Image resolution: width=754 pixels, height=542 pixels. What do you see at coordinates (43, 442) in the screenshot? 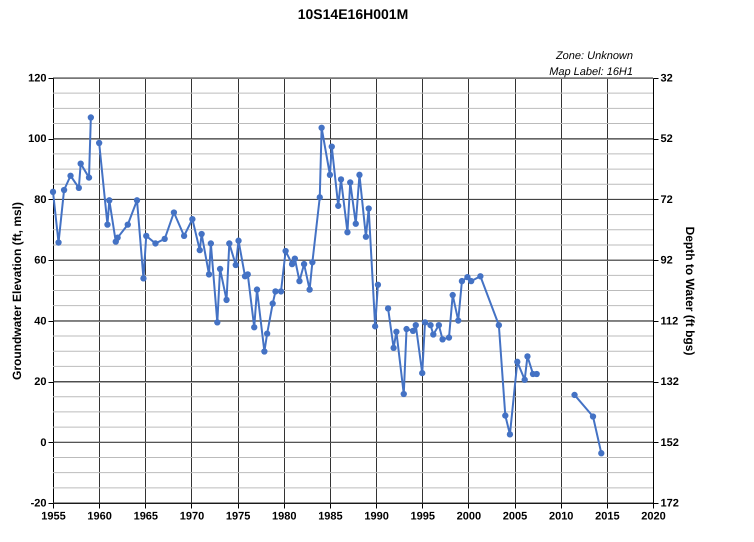
I see `y-tick-label: 0` at bounding box center [43, 442].